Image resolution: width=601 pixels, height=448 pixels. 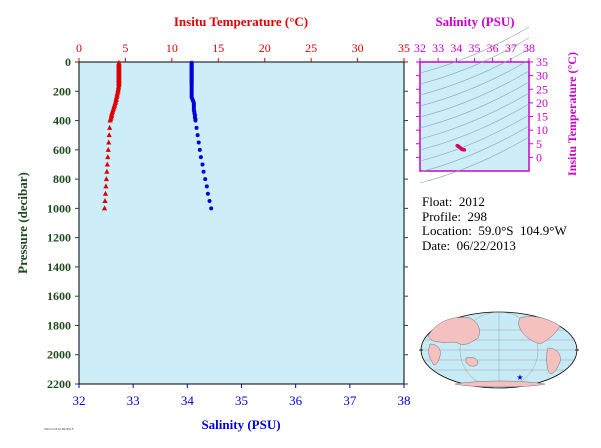 I want to click on density-contours, so click(x=474, y=105).